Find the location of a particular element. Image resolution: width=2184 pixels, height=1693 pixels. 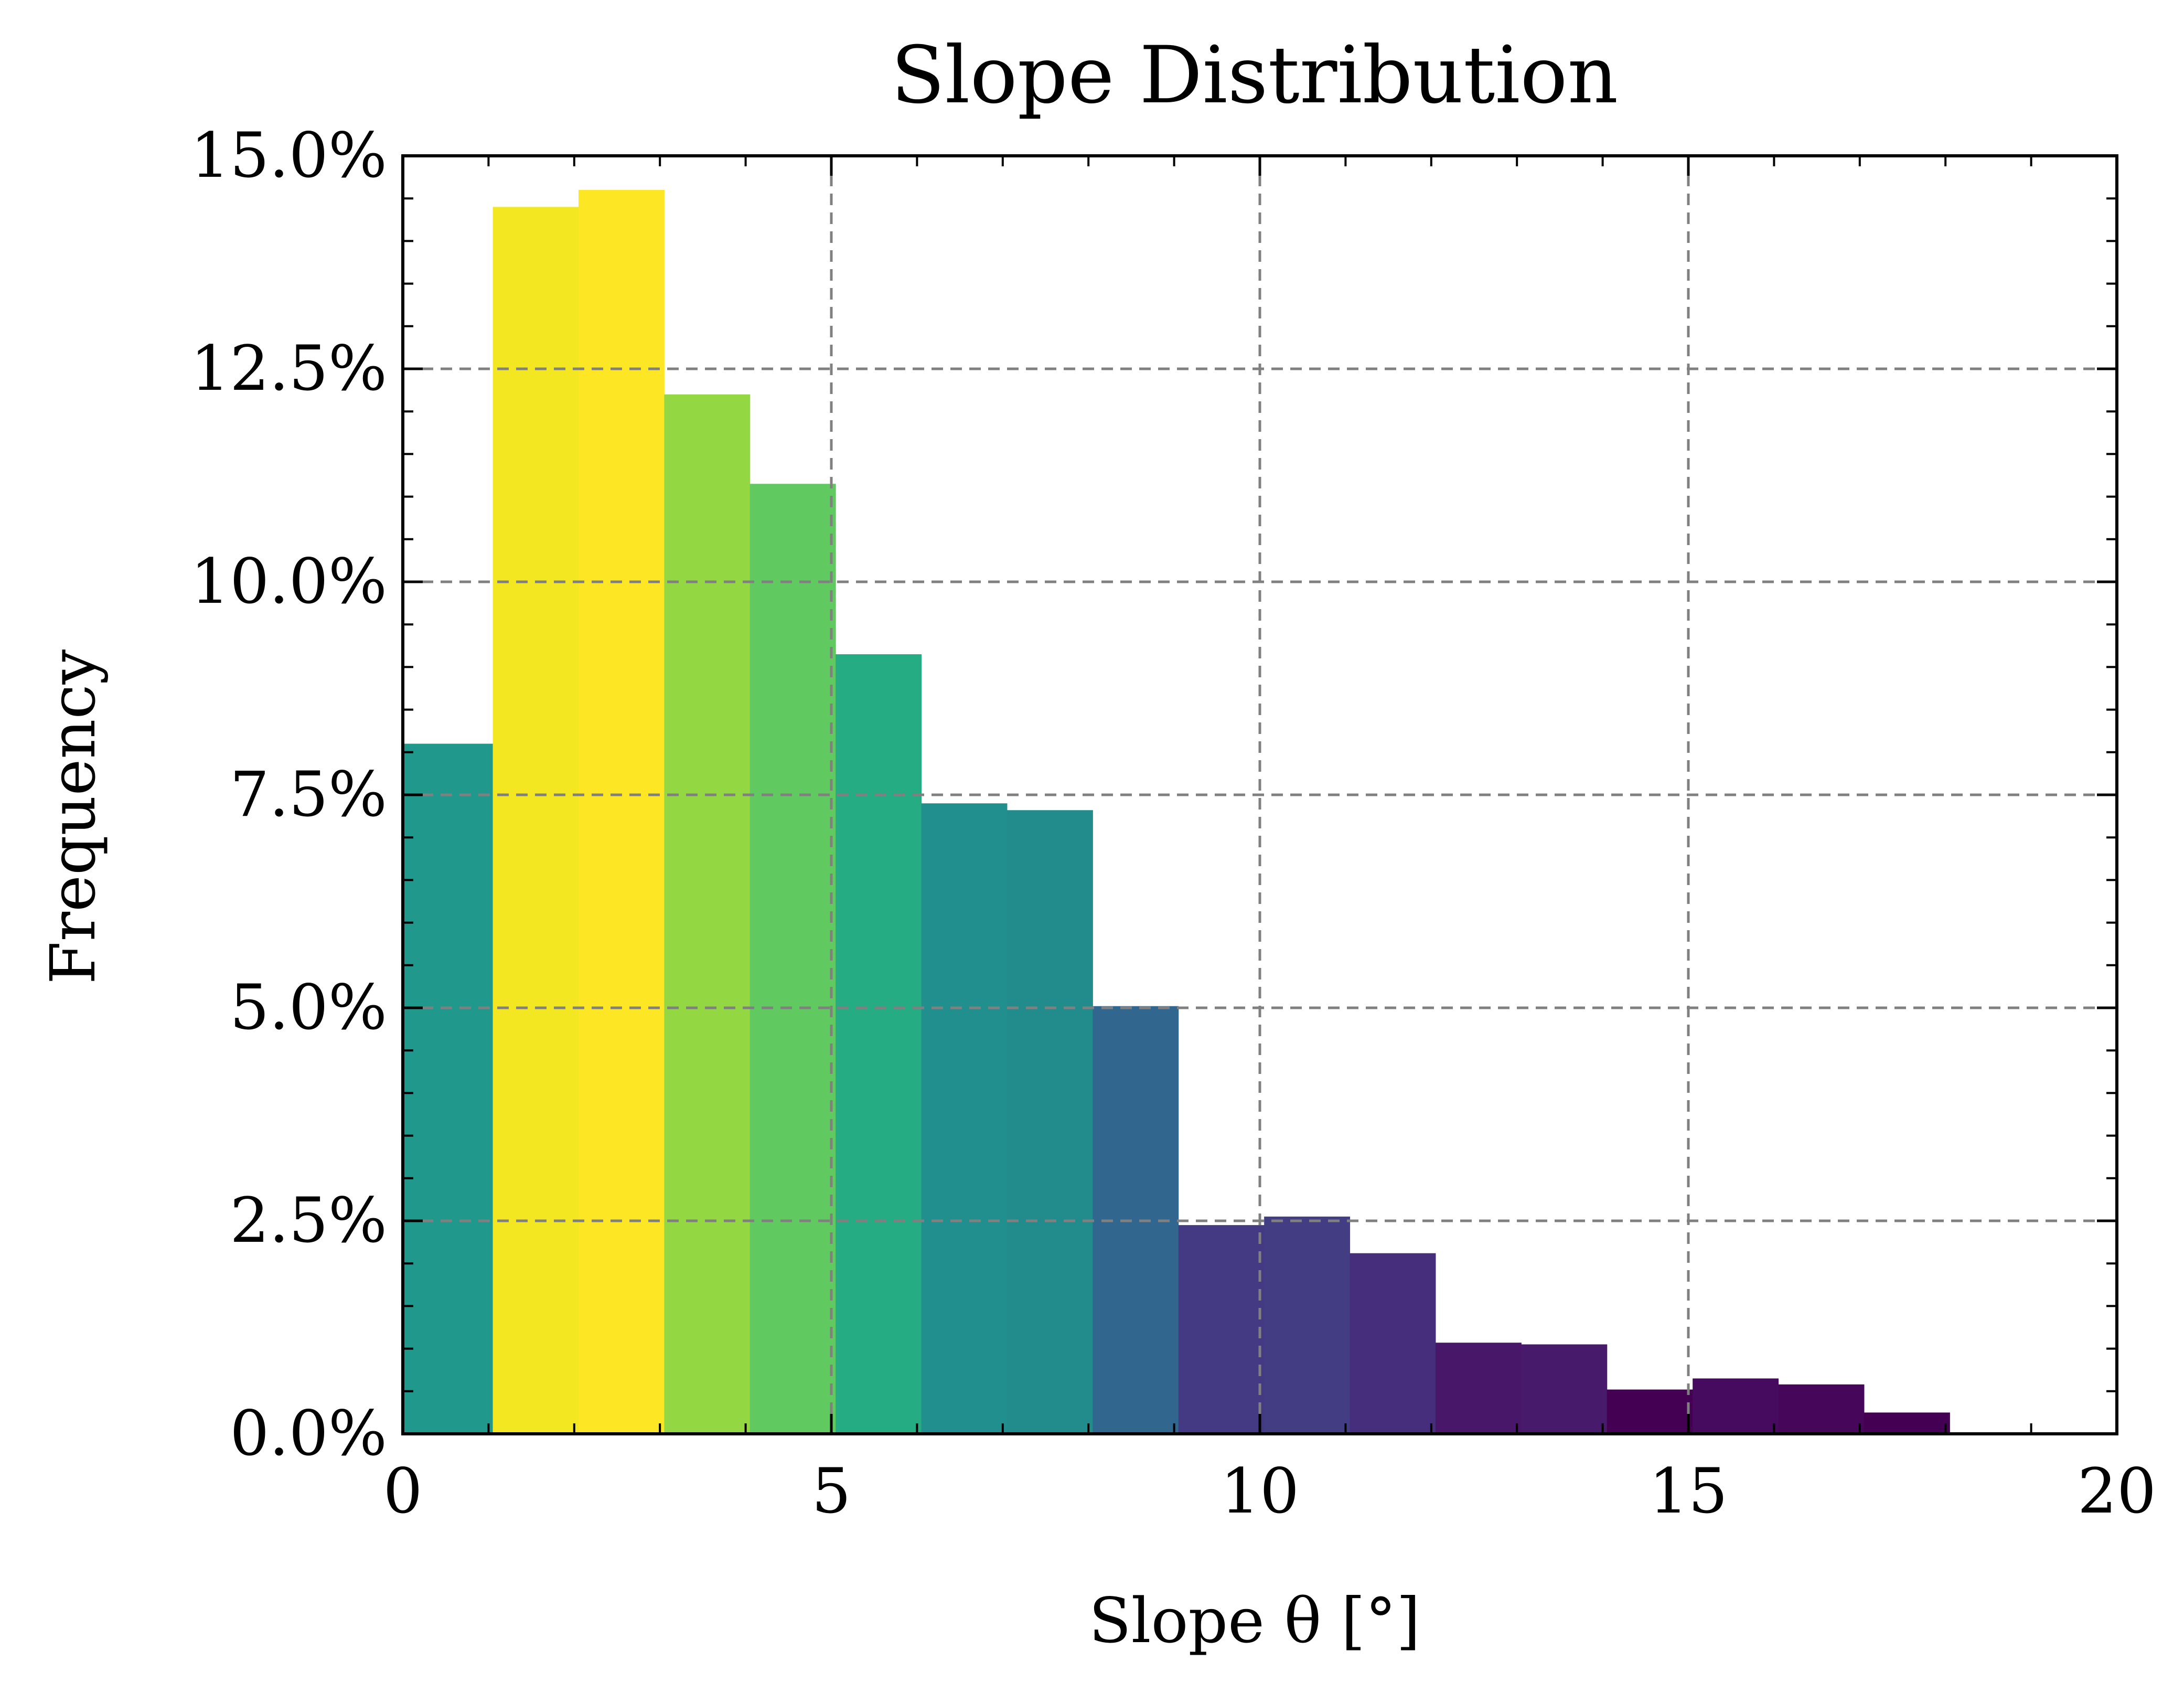

x-axis-label: Slope θ [°] is located at coordinates (1255, 1620).